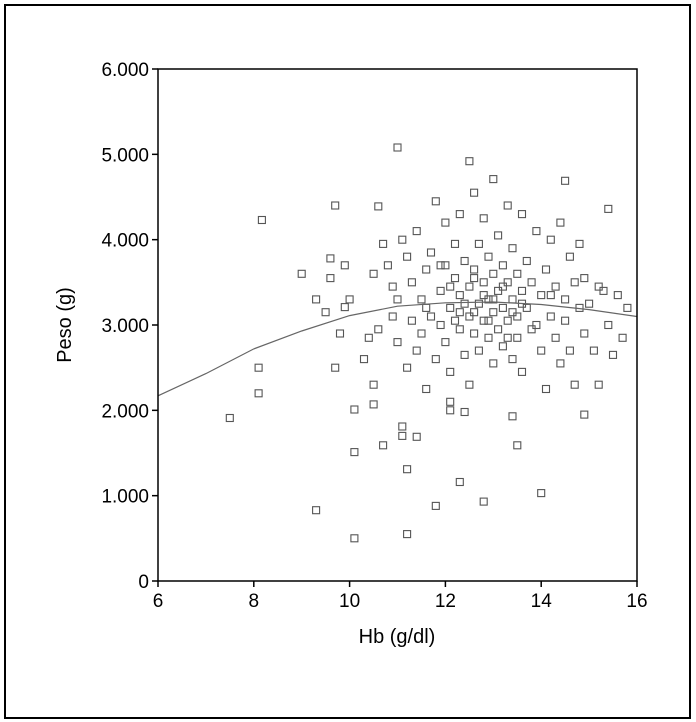 Image resolution: width=696 pixels, height=722 pixels. Describe the element at coordinates (125, 497) in the screenshot. I see `y-tick-label: 1.000` at that location.